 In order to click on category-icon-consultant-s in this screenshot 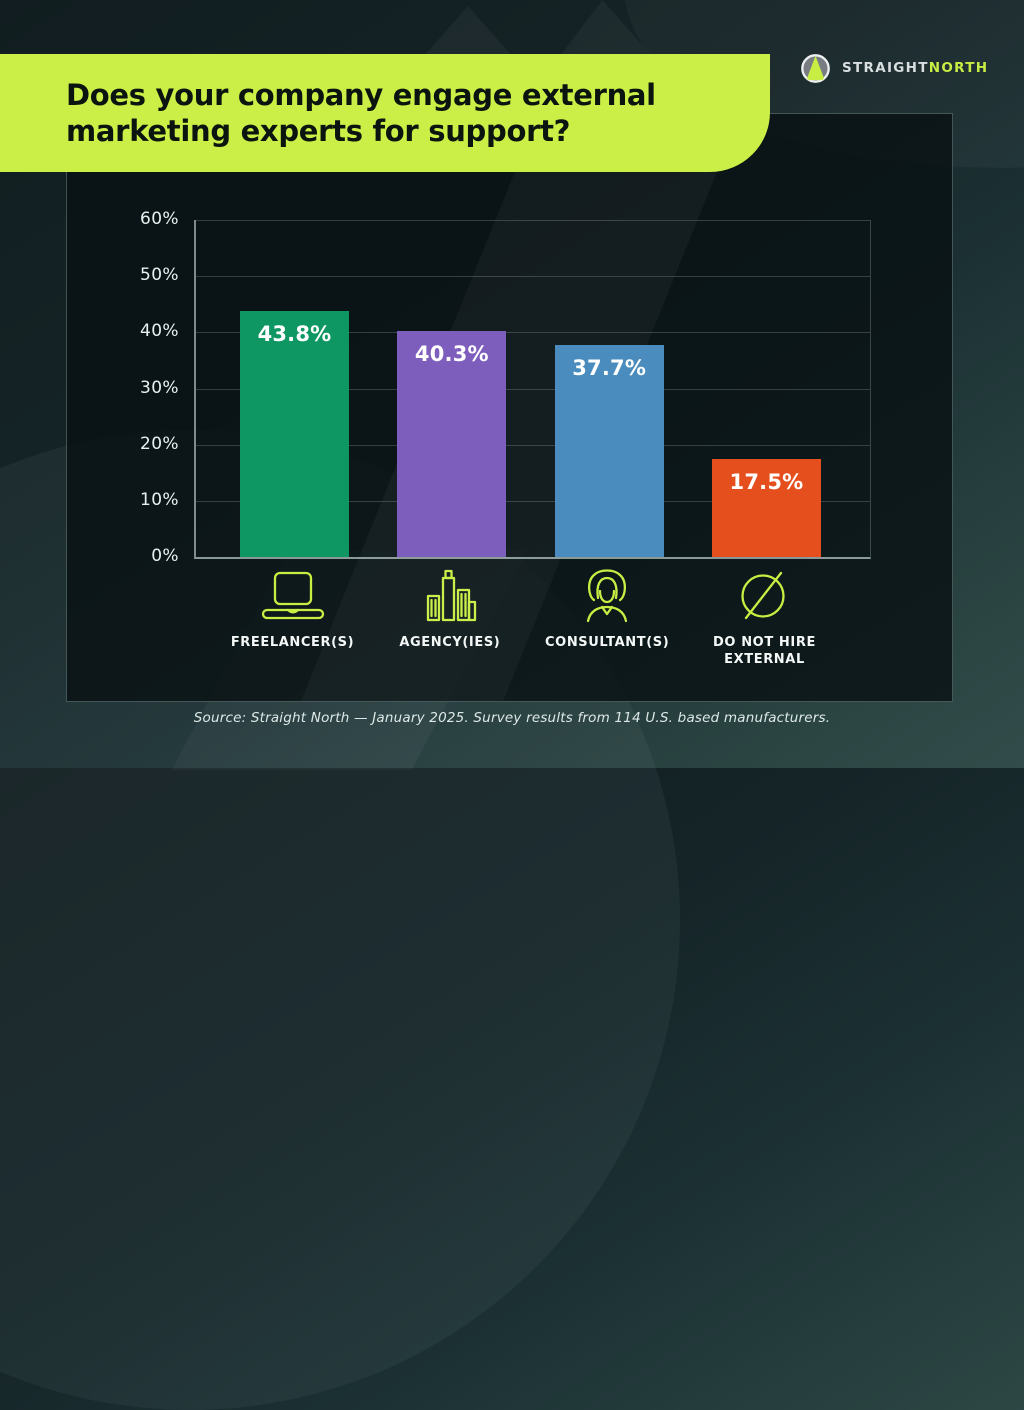, I will do `click(607, 596)`.